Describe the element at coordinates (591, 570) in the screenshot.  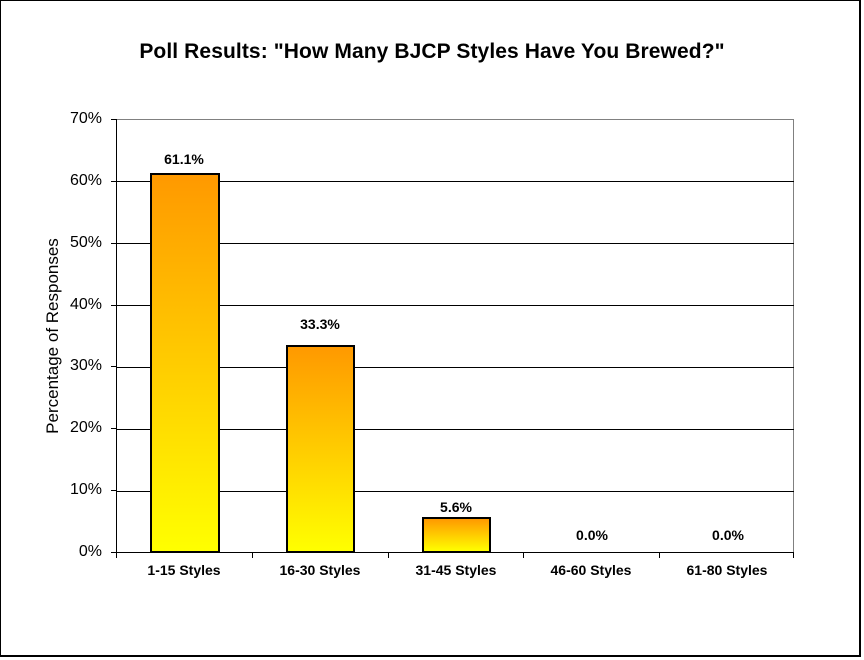
I see `x-tick-label: 46-60 Styles` at that location.